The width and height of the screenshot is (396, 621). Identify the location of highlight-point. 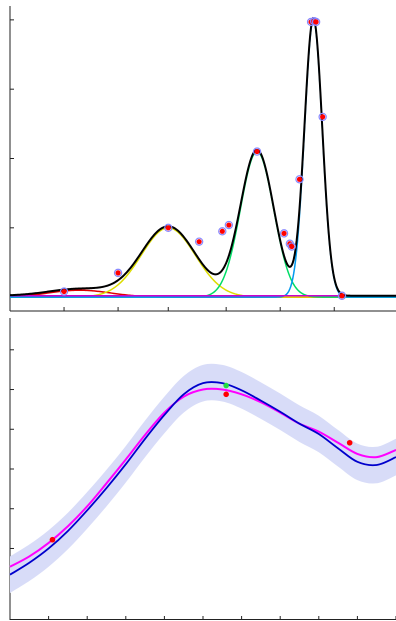
(226, 385).